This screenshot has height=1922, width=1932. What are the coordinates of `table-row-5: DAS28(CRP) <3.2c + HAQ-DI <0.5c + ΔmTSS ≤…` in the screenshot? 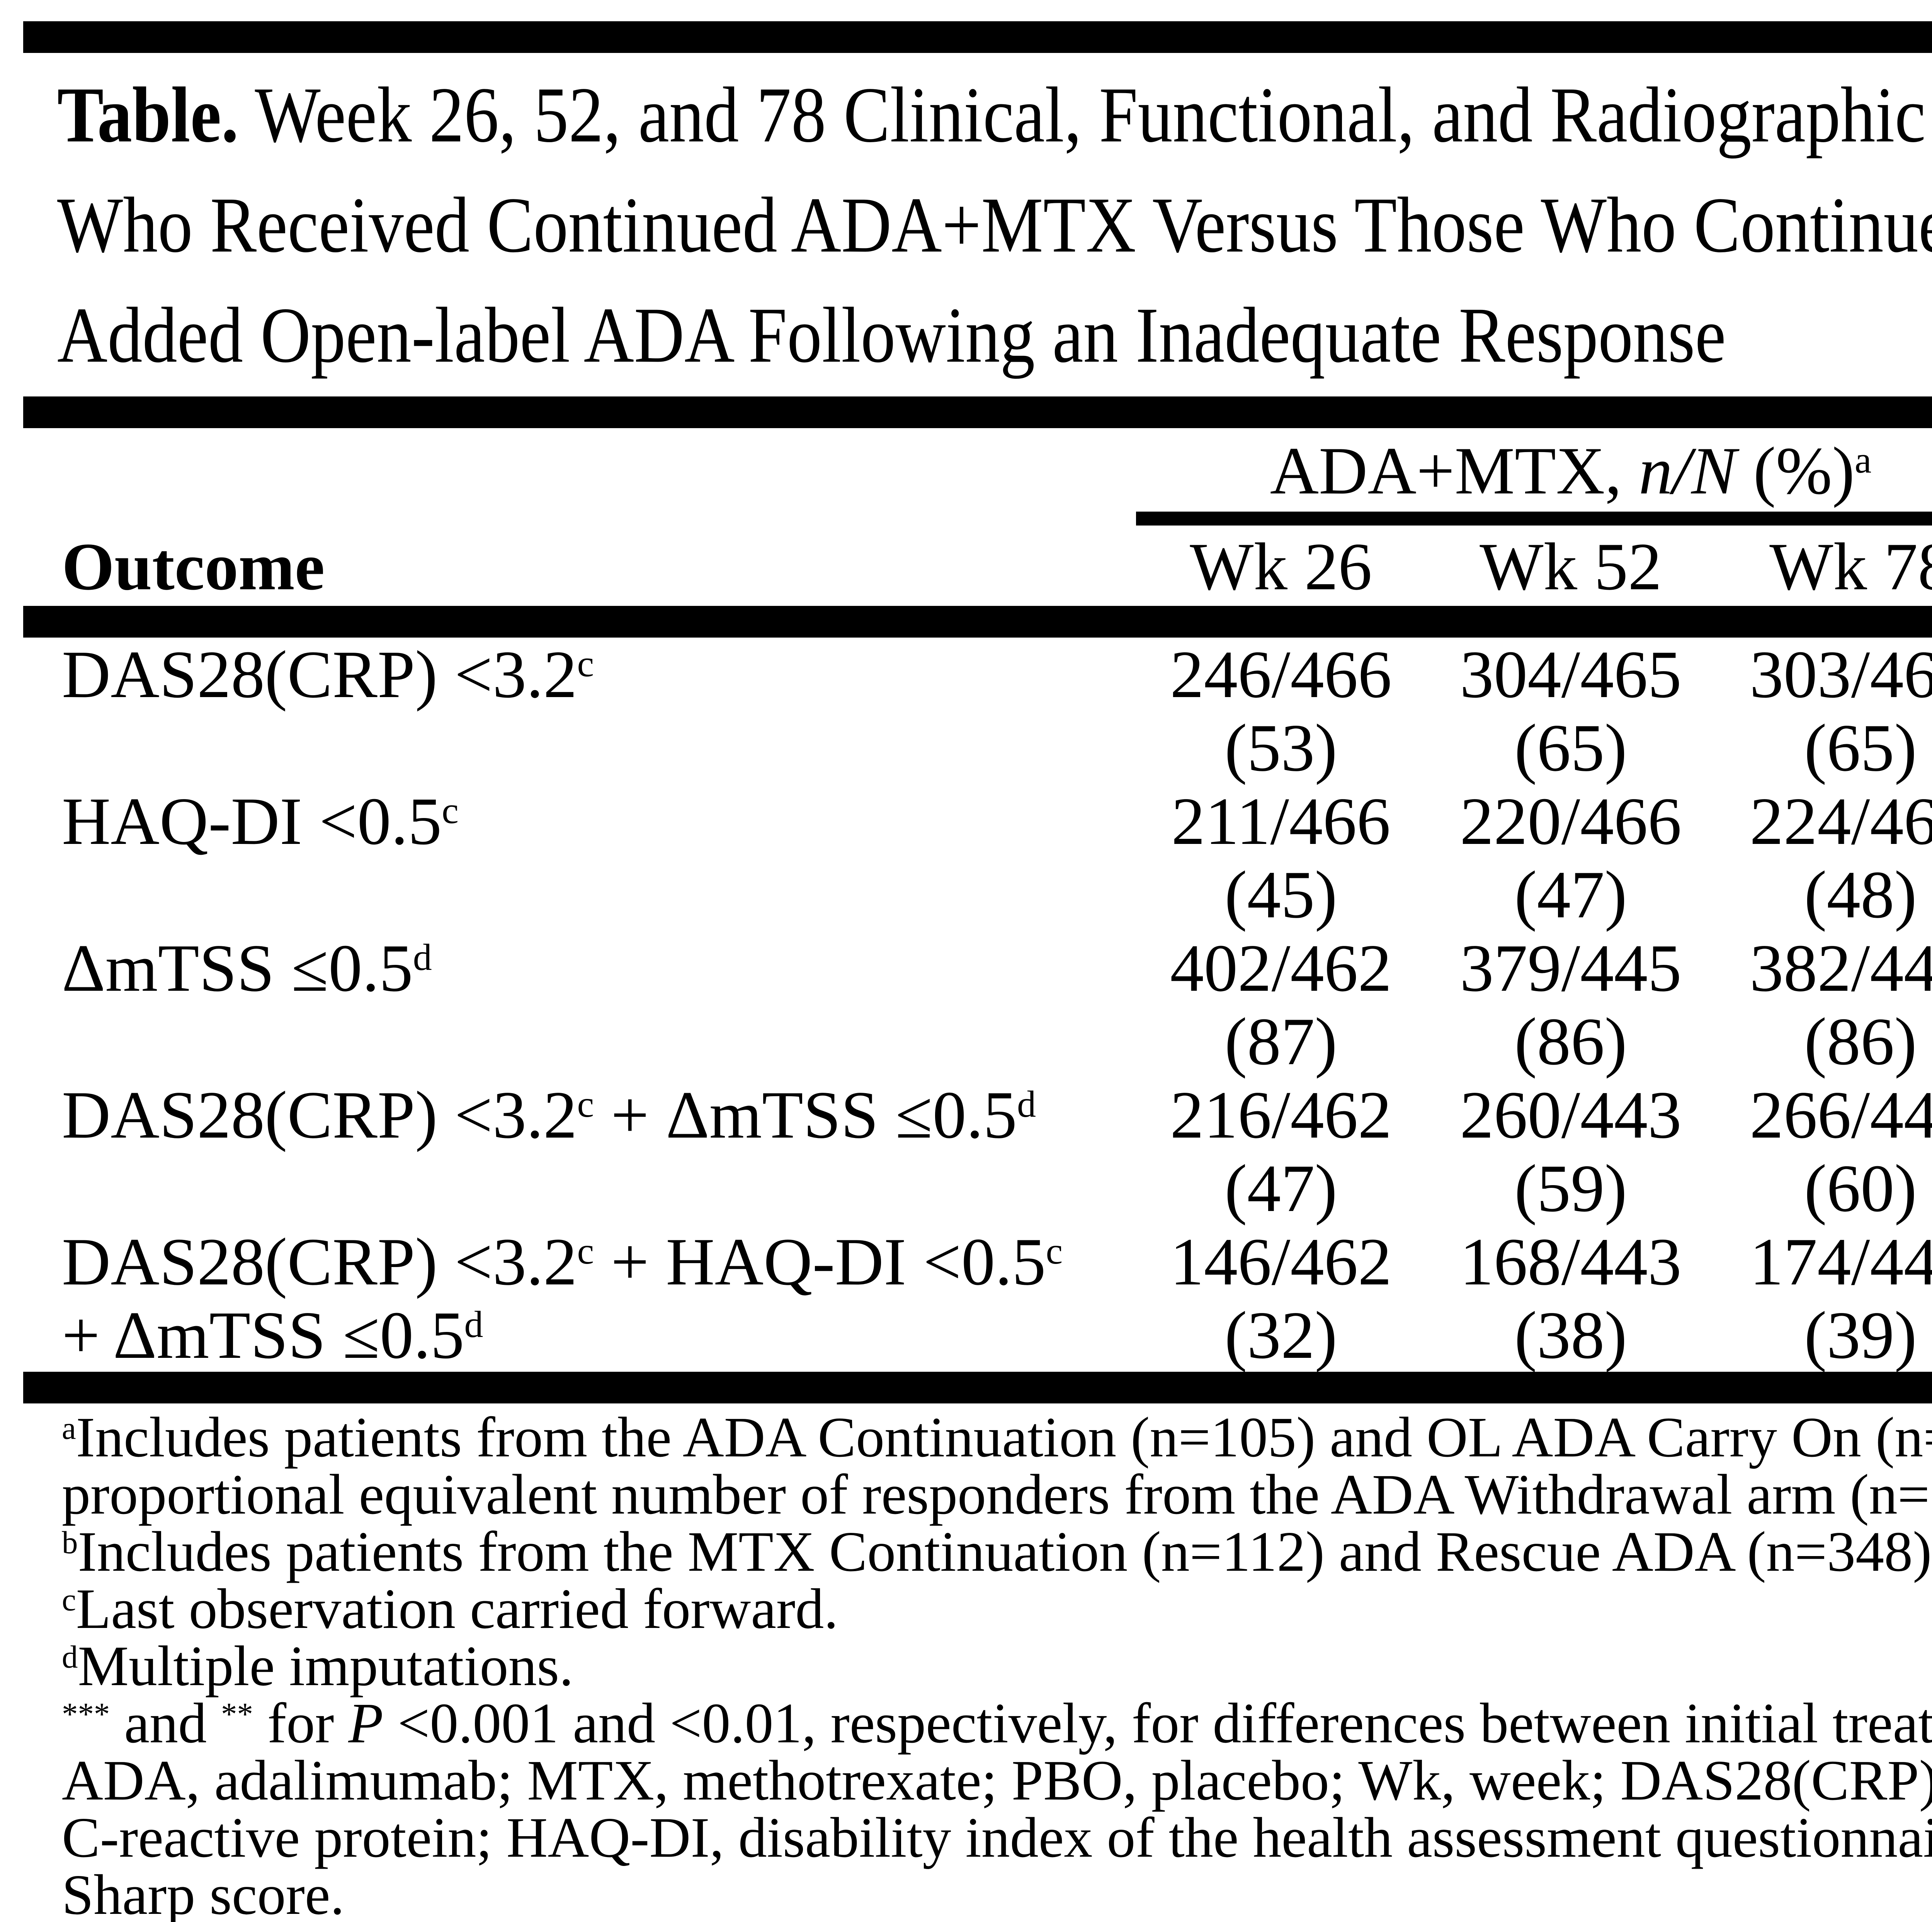 It's located at (978, 1299).